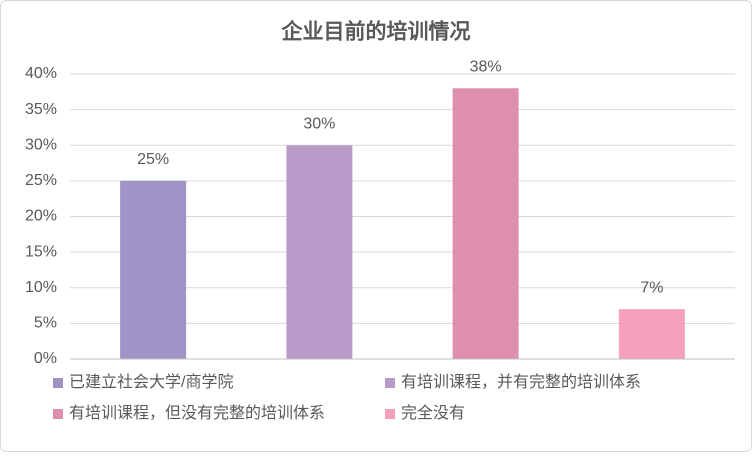  What do you see at coordinates (319, 123) in the screenshot?
I see `data-label: 30%` at bounding box center [319, 123].